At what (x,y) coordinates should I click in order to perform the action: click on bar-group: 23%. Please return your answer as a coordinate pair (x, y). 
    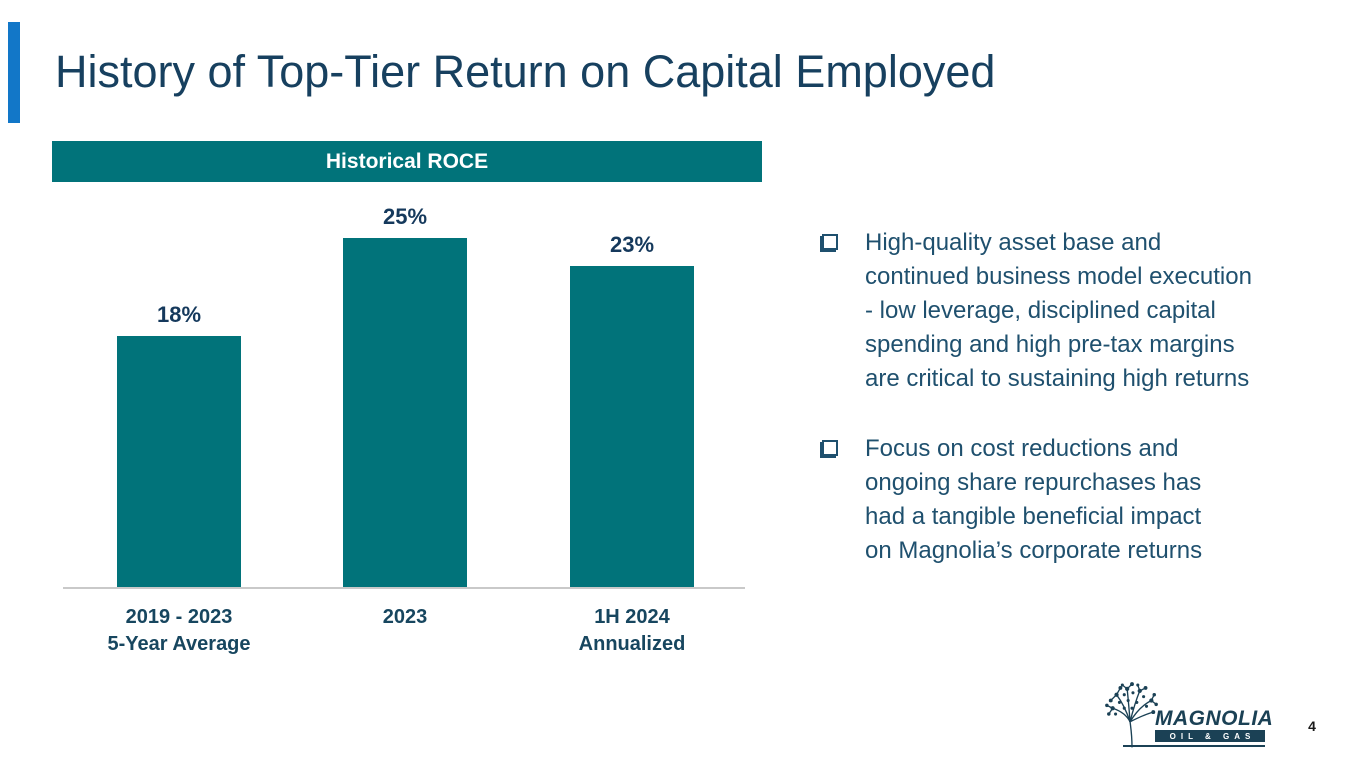
    Looking at the image, I should click on (632, 410).